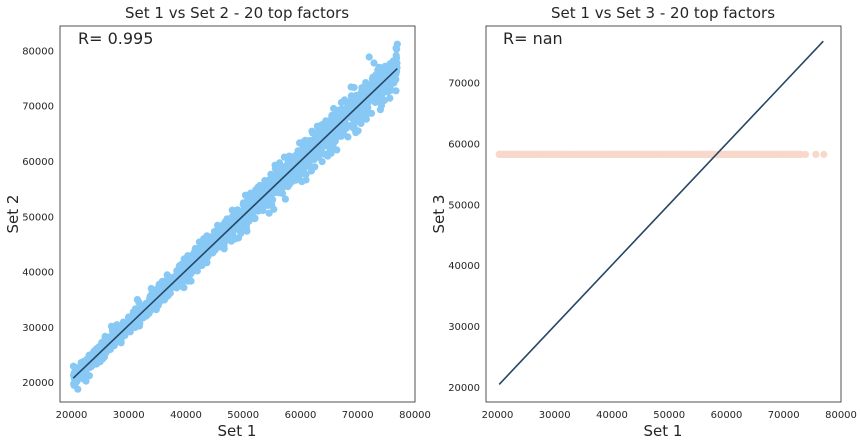 The image size is (861, 445). I want to click on panel-1-r-annotation: R= 0.995, so click(115, 38).